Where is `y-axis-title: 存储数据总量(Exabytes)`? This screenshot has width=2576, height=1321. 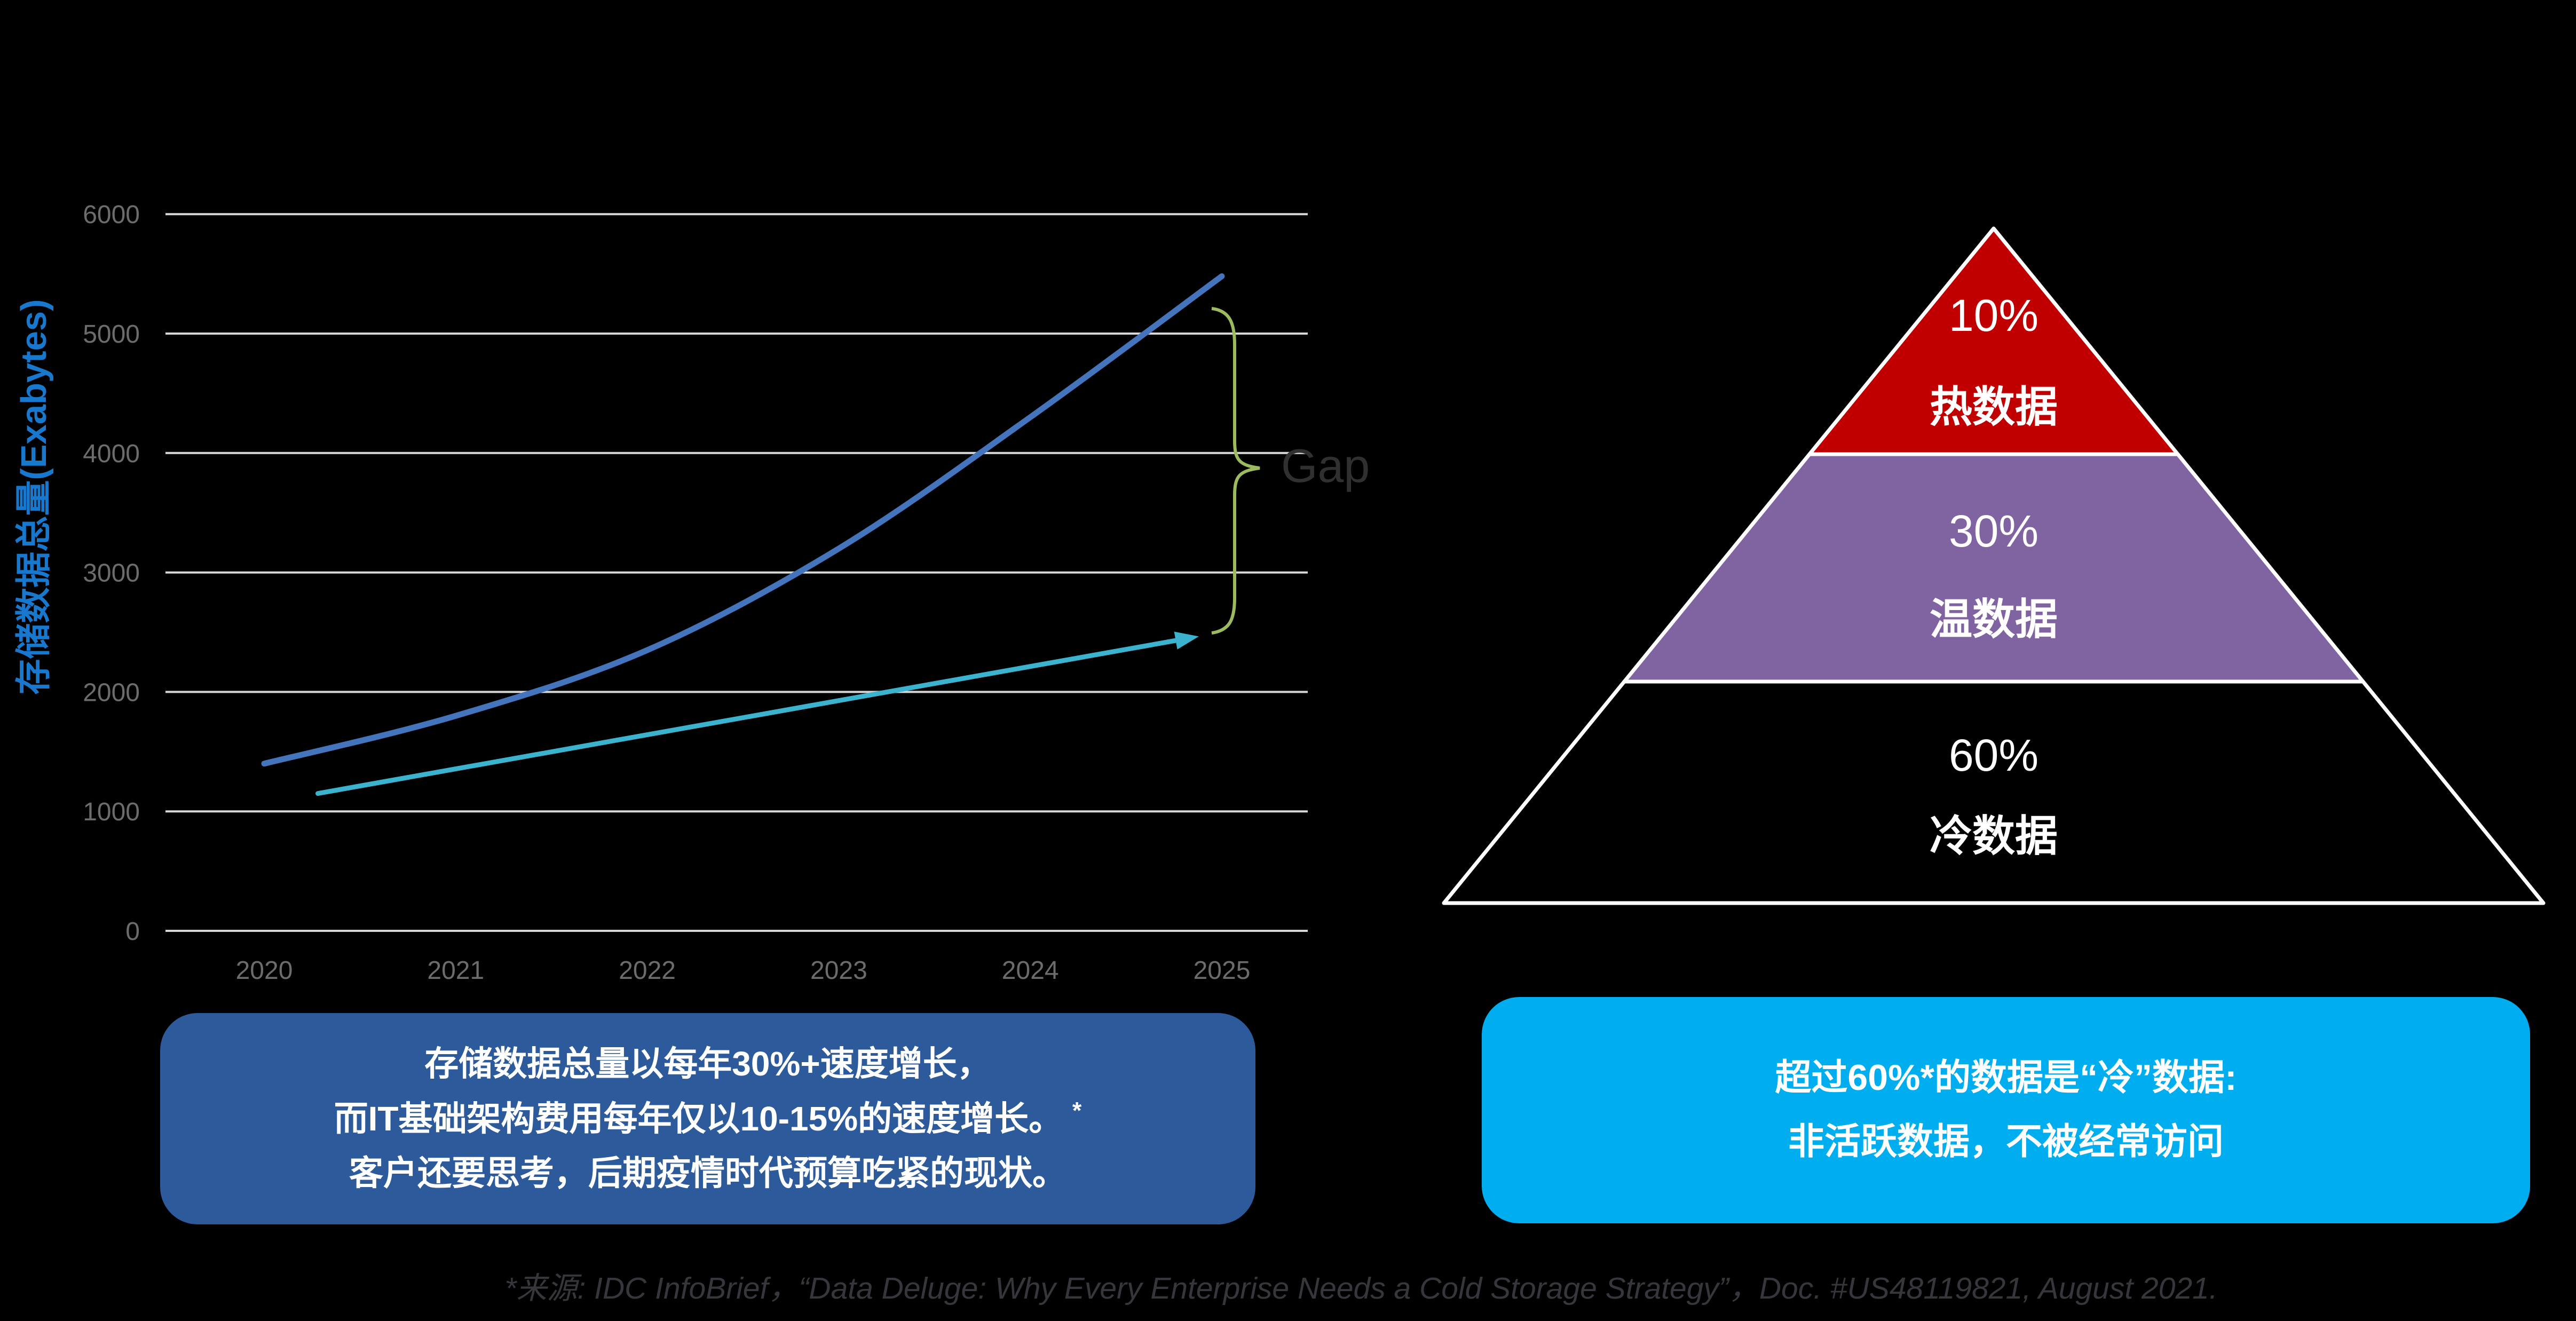 y-axis-title: 存储数据总量(Exabytes) is located at coordinates (34, 497).